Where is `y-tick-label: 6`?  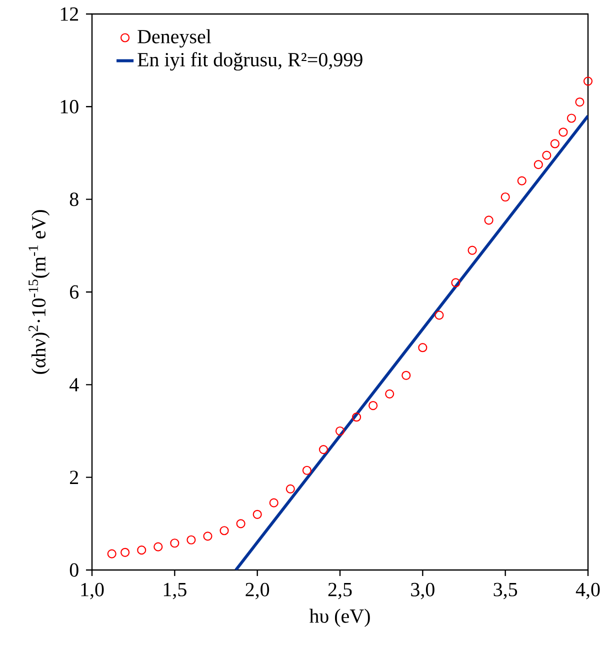 y-tick-label: 6 is located at coordinates (74, 292).